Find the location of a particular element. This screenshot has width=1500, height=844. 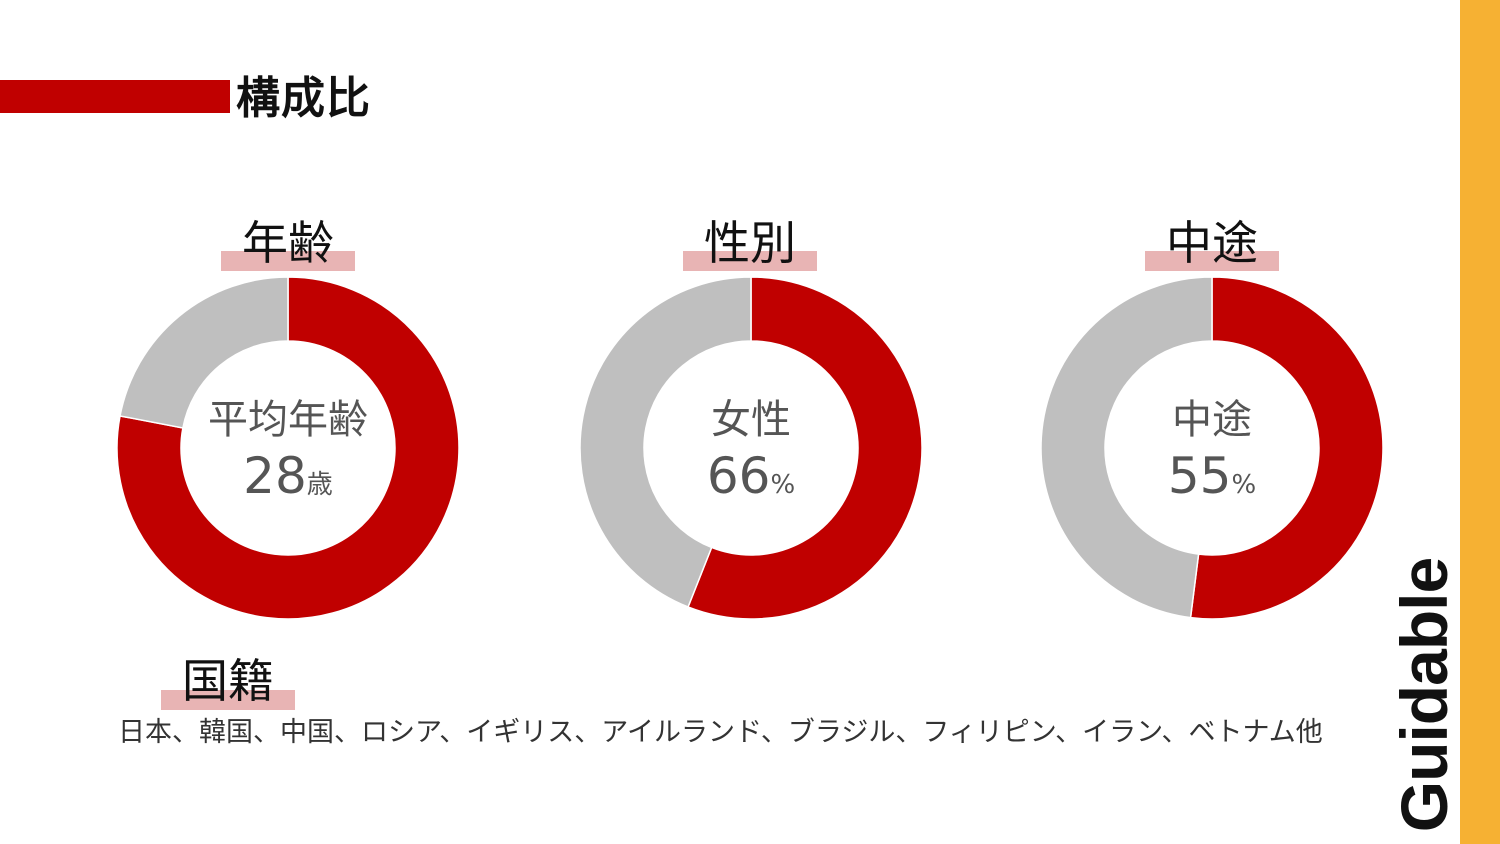

age-label-highlight is located at coordinates (288, 261).